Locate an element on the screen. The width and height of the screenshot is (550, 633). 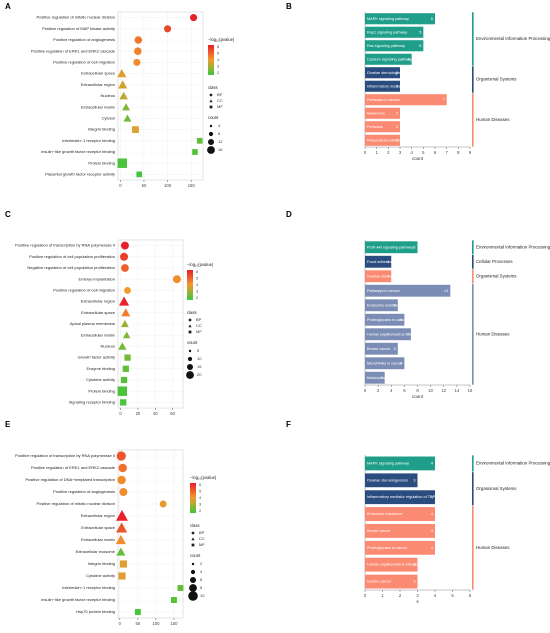
x-tick-label: 1 is located at coordinates (382, 595).